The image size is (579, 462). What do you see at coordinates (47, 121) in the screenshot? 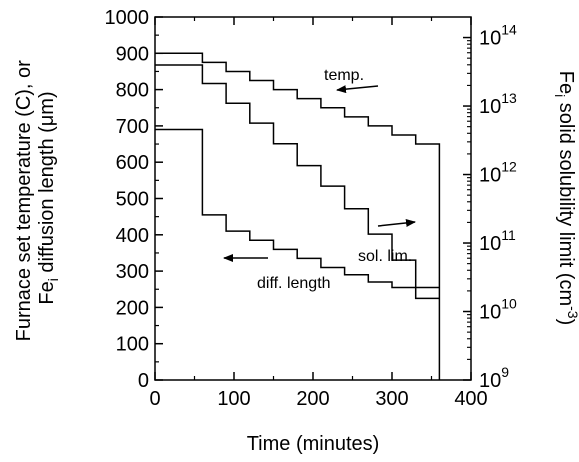
I see `left-y-axis-title-mu: μ` at bounding box center [47, 121].